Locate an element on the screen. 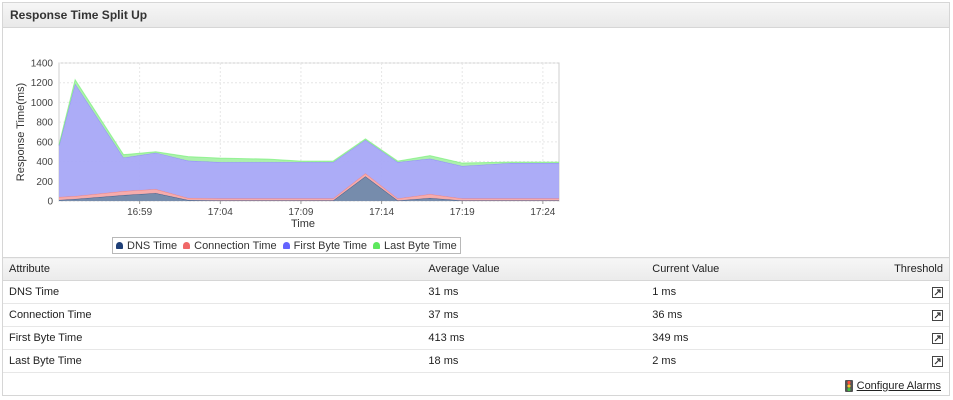 The height and width of the screenshot is (400, 953). average-cell: 37 ms is located at coordinates (534, 315).